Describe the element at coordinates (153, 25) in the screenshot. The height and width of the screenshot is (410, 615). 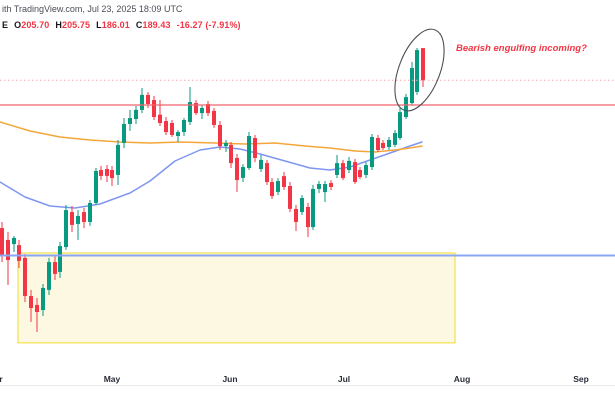
I see `close-value: C189.43` at that location.